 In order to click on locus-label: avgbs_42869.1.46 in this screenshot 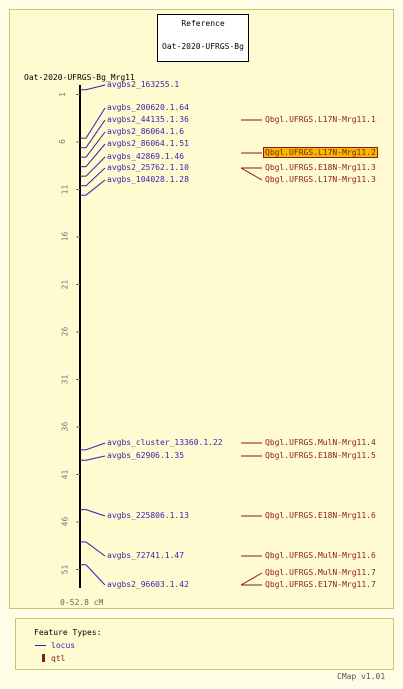, I will do `click(146, 156)`.